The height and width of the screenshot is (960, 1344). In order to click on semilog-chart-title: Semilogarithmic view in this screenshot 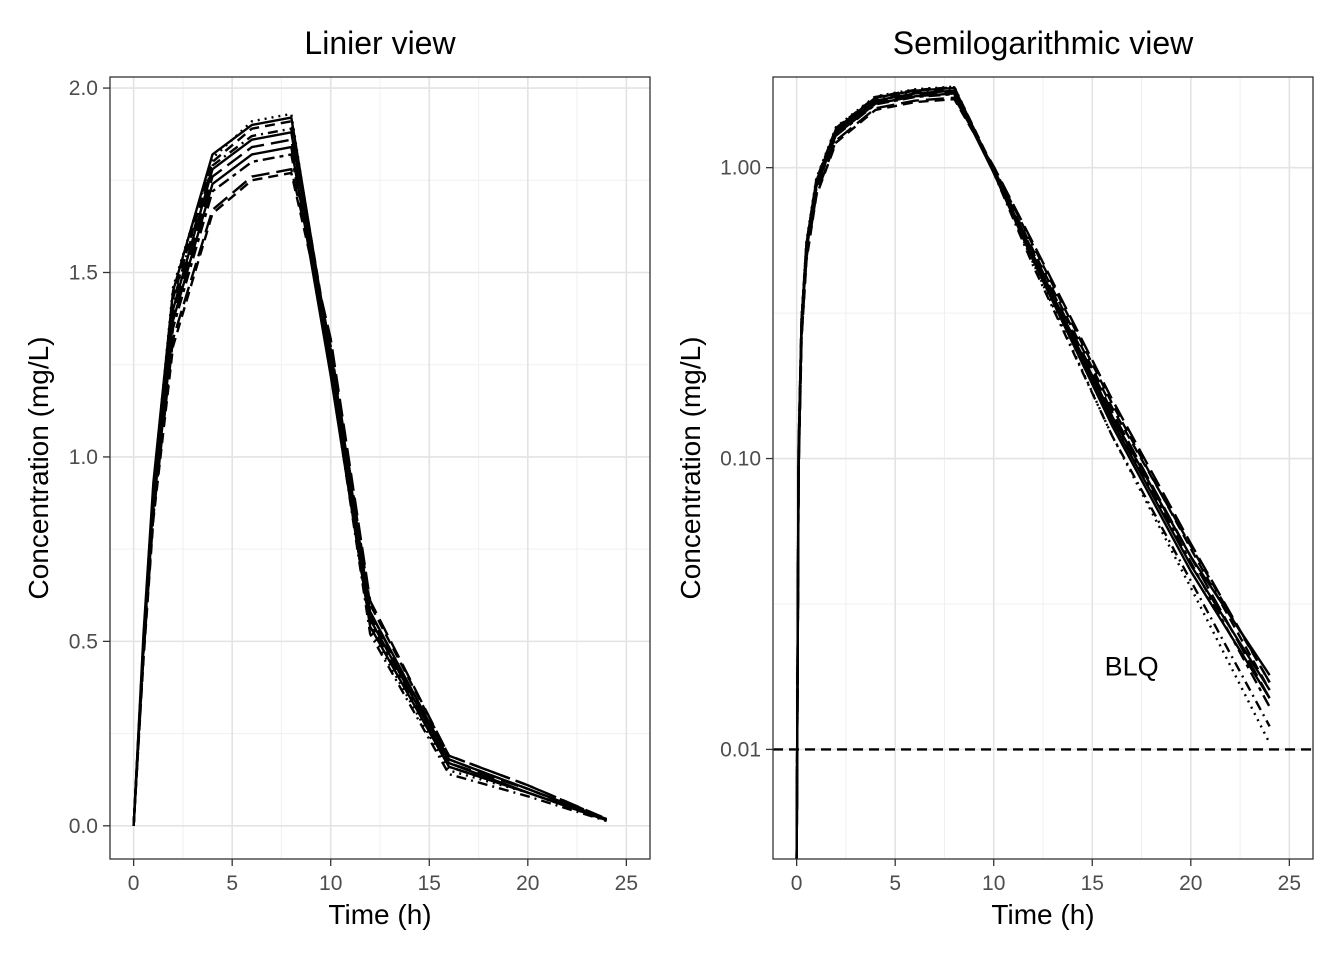, I will do `click(1043, 43)`.